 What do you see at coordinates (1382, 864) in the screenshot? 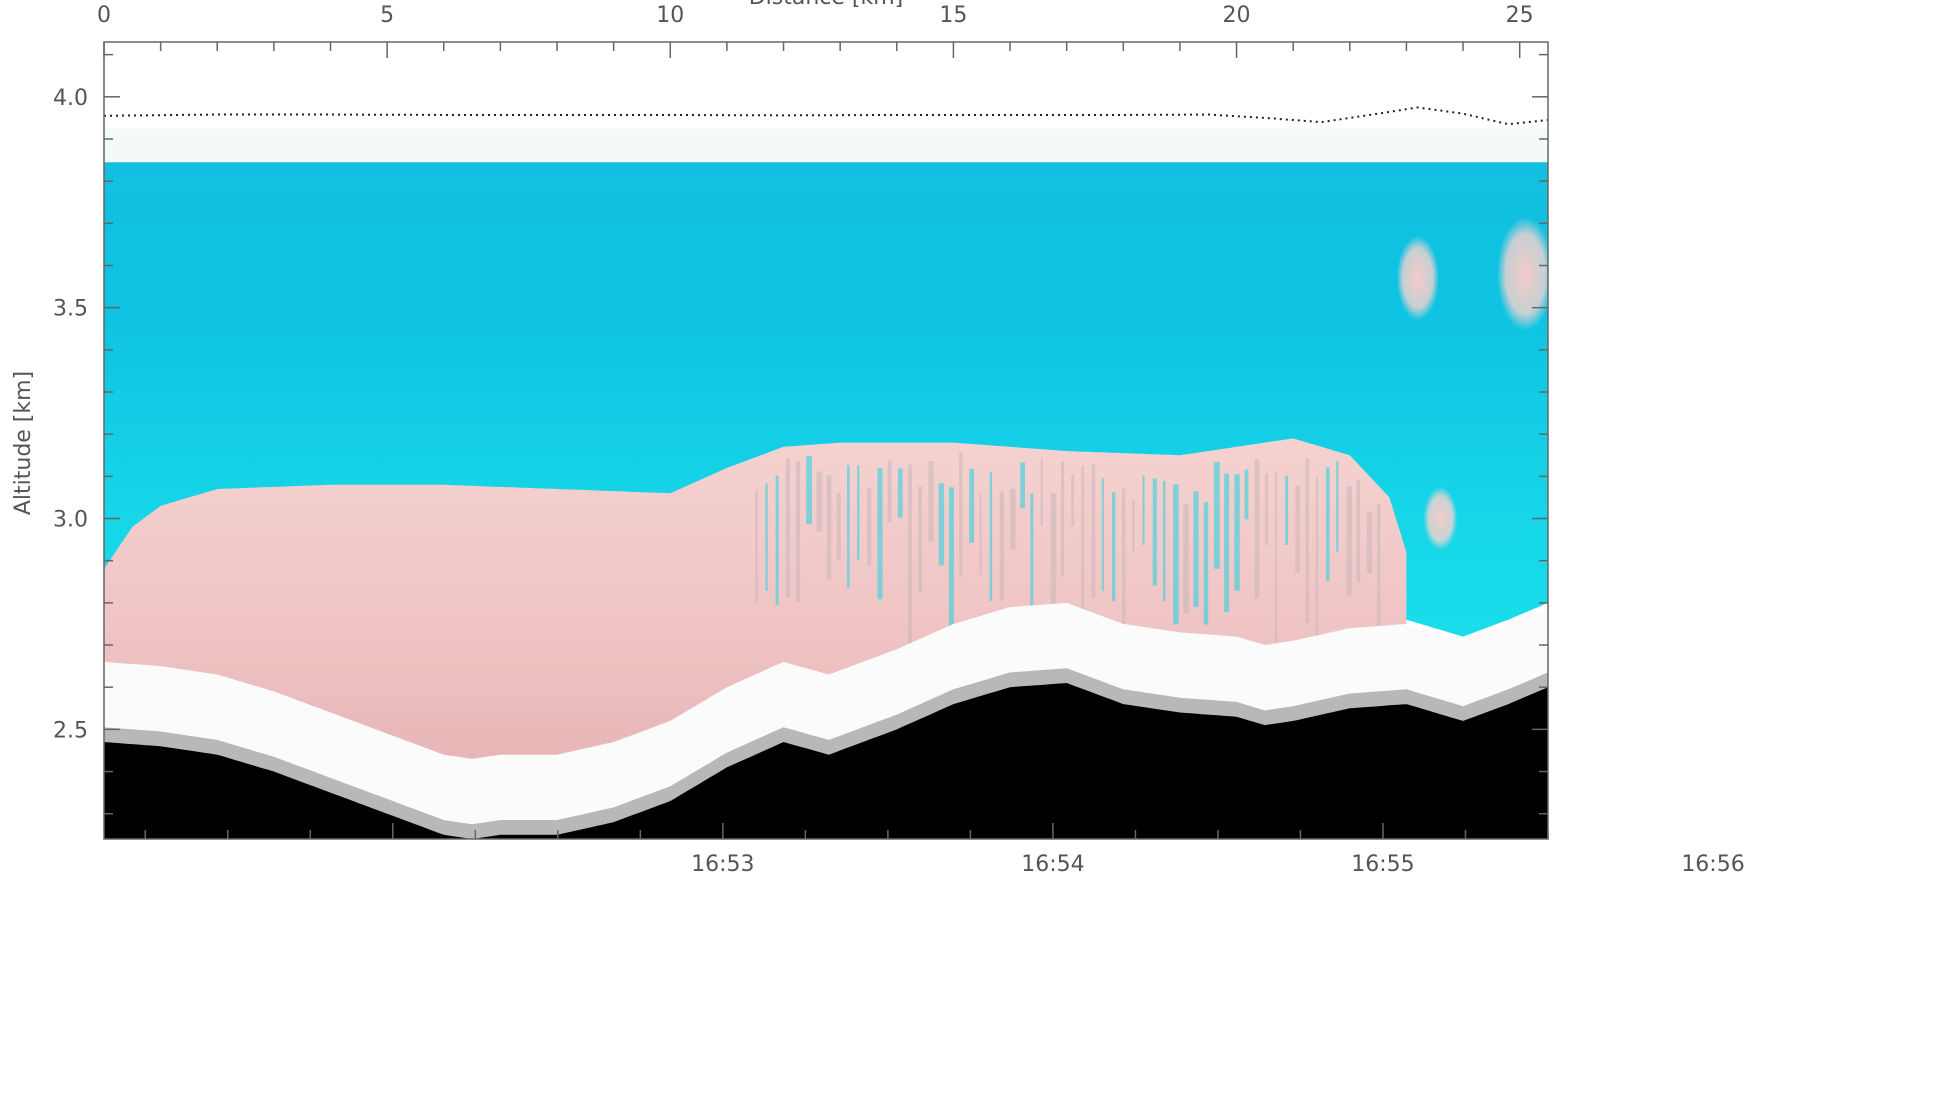
I see `bottom-tick-label: 16:55` at bounding box center [1382, 864].